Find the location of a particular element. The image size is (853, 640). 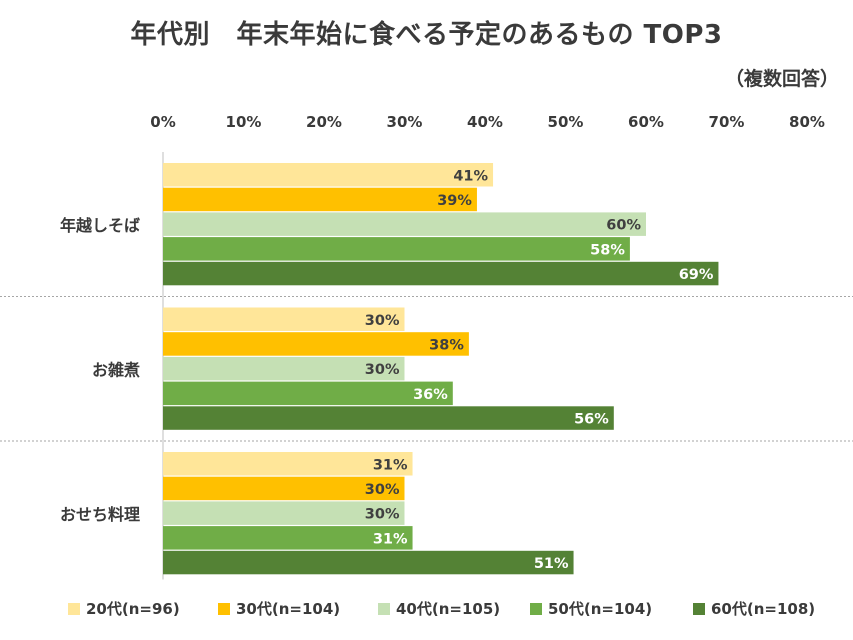

category-label: 年越しそば is located at coordinates (100, 225).